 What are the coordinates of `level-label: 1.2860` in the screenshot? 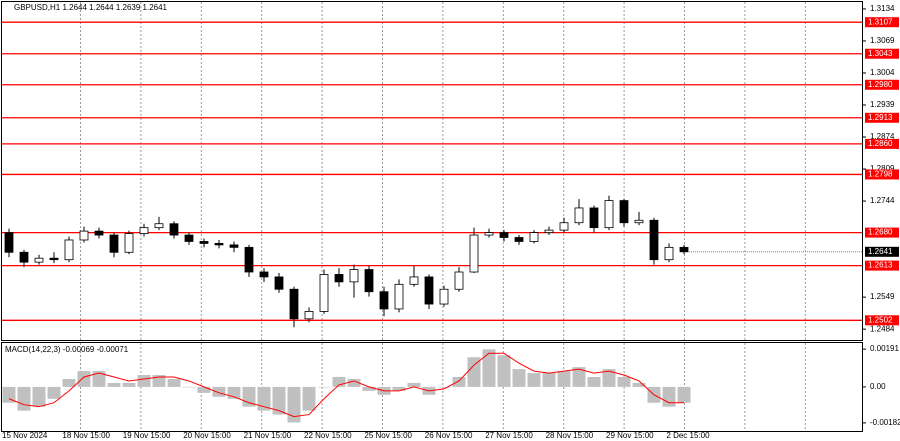 It's located at (880, 143).